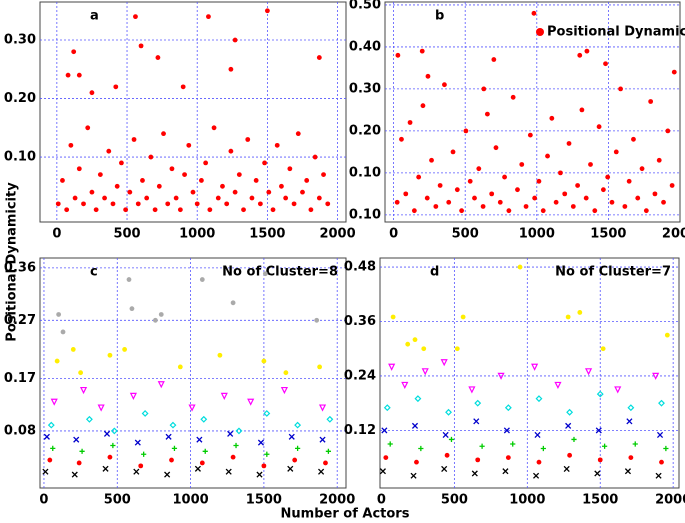 The width and height of the screenshot is (685, 523). What do you see at coordinates (20, 98) in the screenshot?
I see `y-tick-label: 0.20` at bounding box center [20, 98].